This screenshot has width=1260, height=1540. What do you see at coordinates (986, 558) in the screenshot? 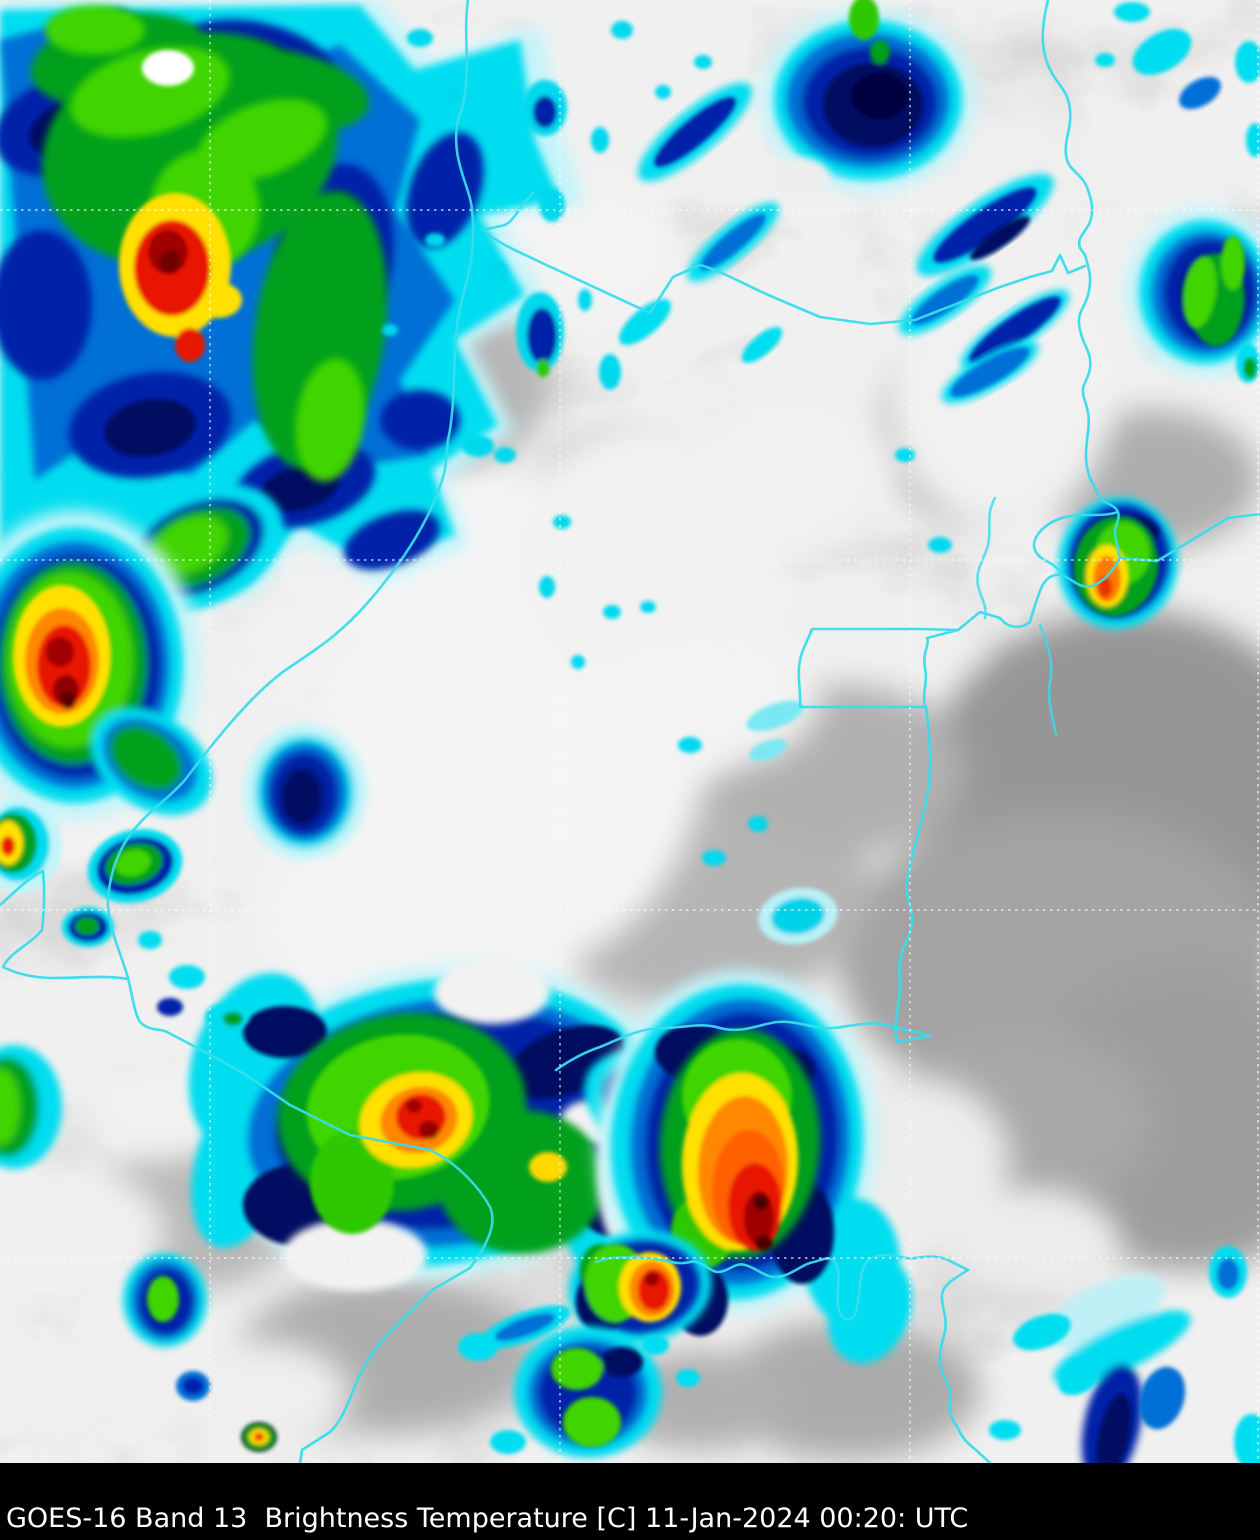
I see `border-west-squiggle` at bounding box center [986, 558].